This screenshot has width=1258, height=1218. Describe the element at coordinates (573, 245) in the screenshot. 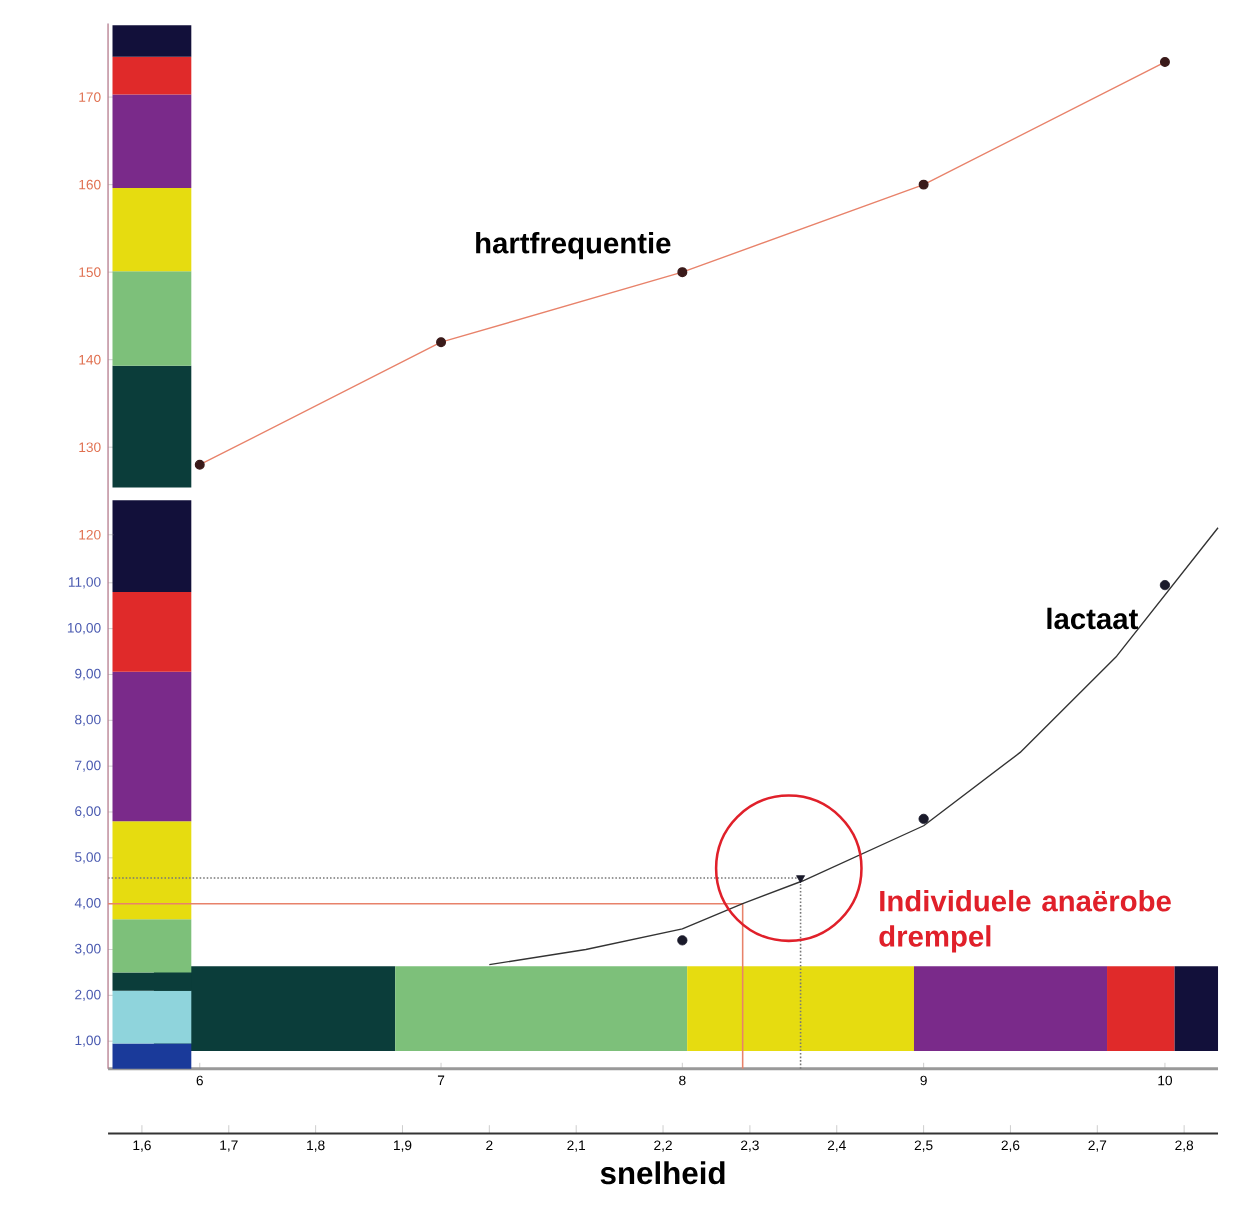

I see `series-label: hartfrequentie` at that location.